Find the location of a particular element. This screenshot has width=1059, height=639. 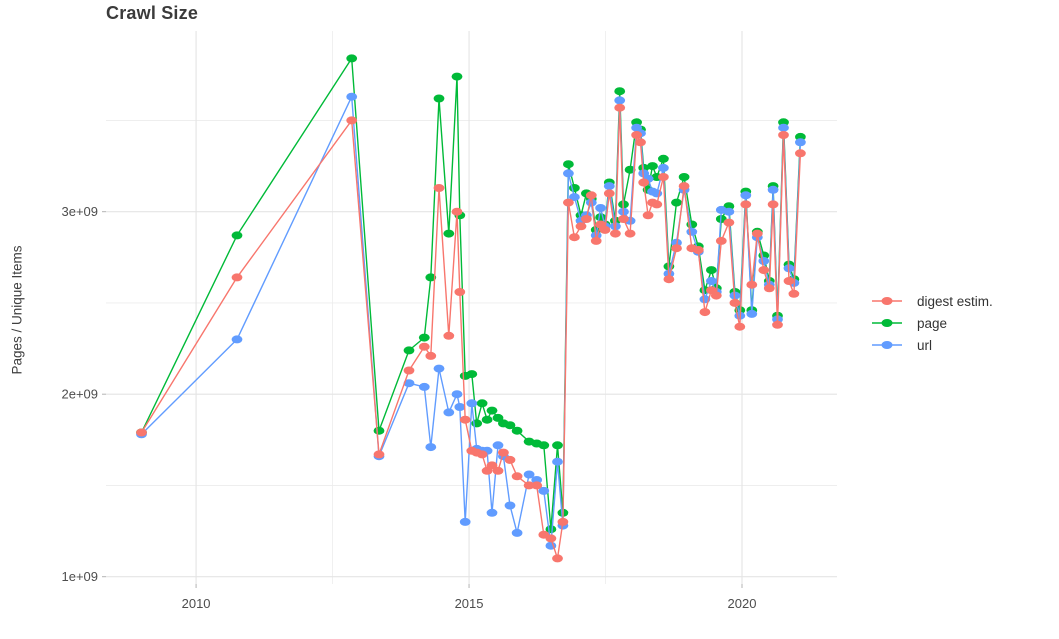

y-tick-label: 3e+09 is located at coordinates (79, 211).